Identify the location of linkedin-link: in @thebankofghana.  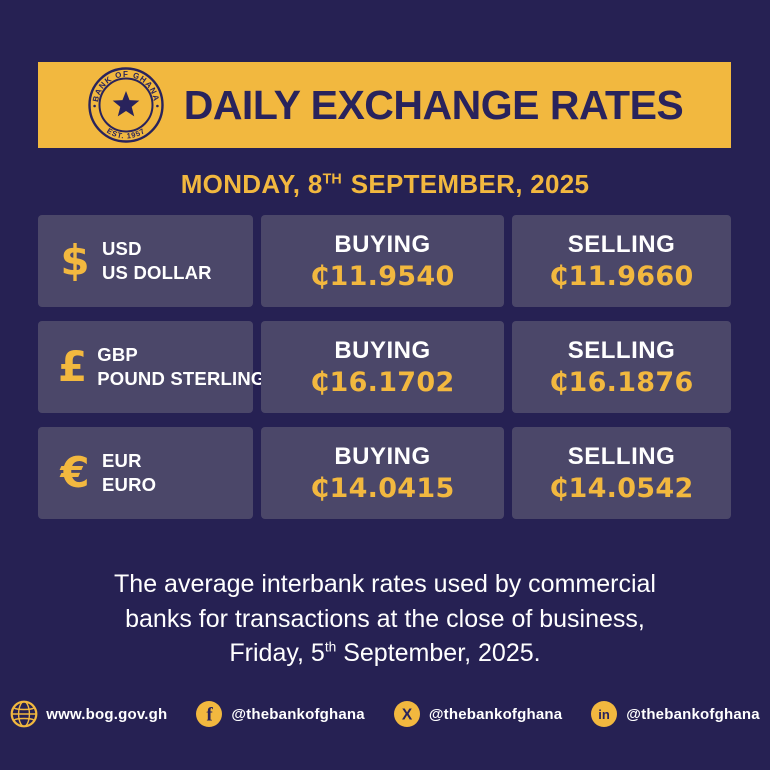
(675, 714).